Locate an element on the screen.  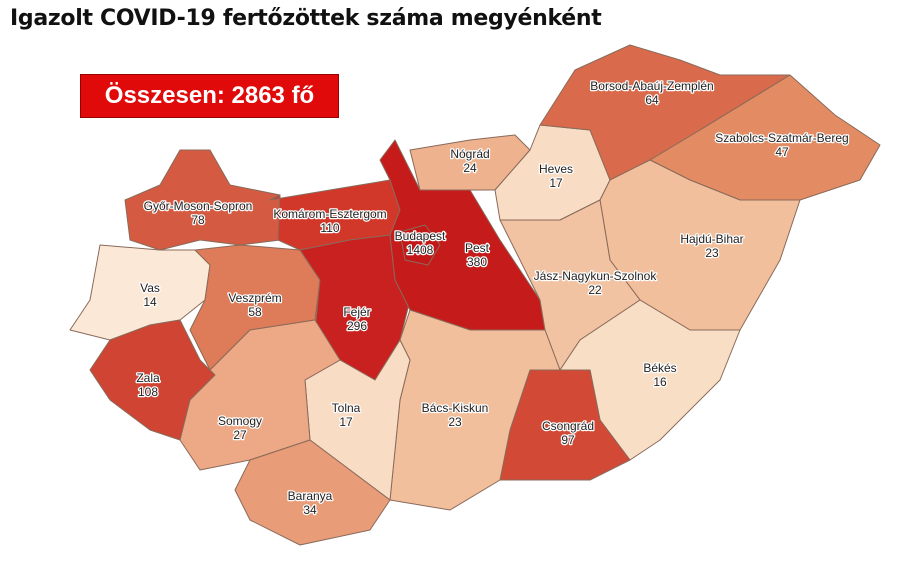
county-name-label: Fejér is located at coordinates (356, 312).